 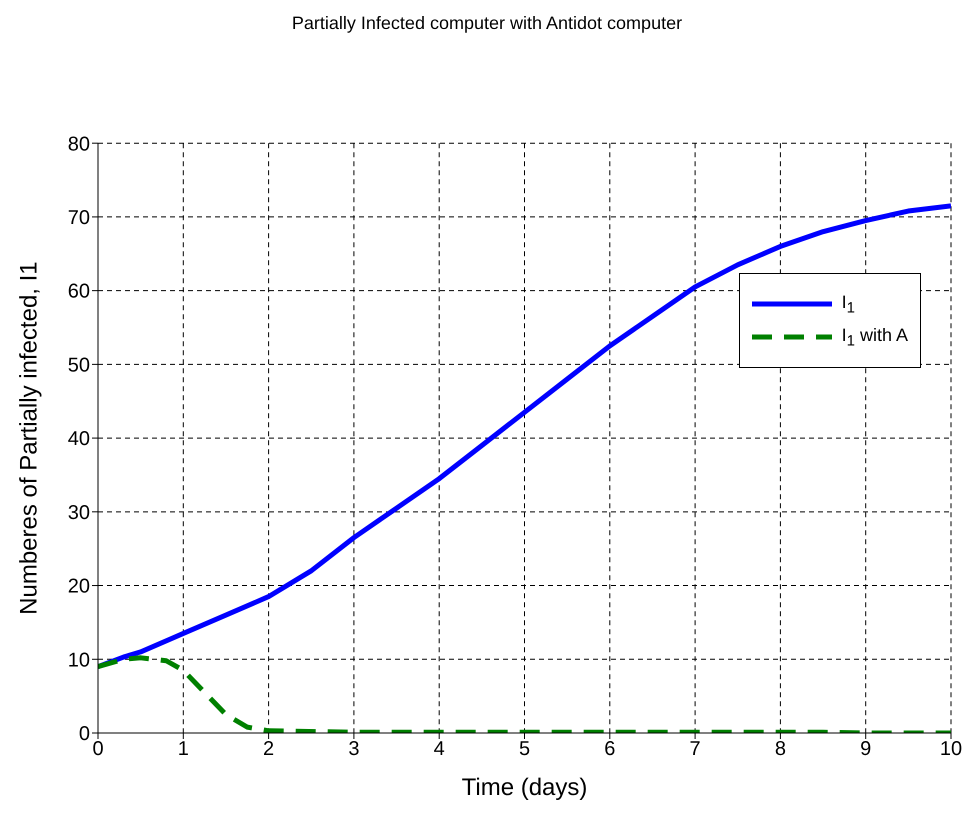 What do you see at coordinates (354, 749) in the screenshot?
I see `x-tick-label: 3` at bounding box center [354, 749].